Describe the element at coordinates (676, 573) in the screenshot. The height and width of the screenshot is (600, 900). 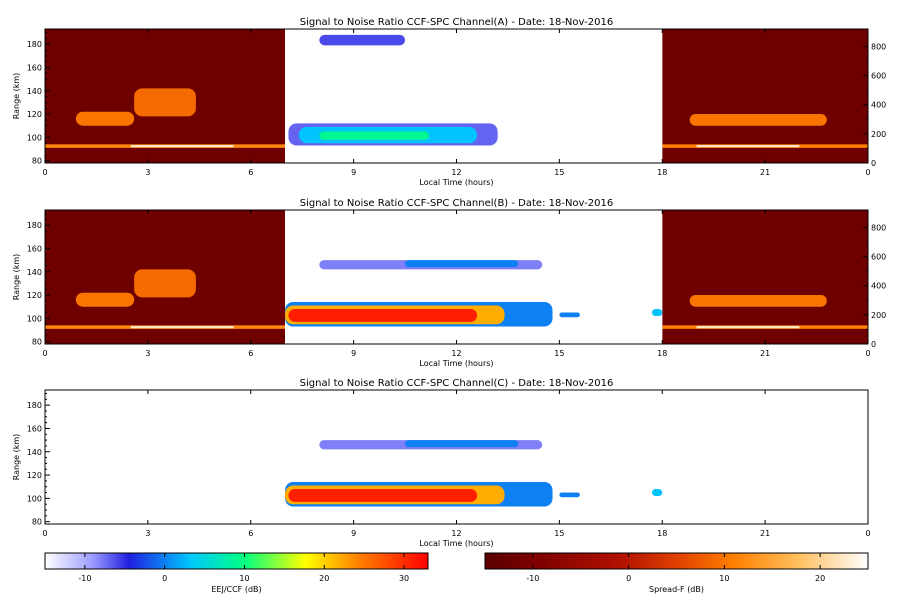
I see `colorbar-spreadf: -10 0 10 20 Spread-F (dB)` at that location.